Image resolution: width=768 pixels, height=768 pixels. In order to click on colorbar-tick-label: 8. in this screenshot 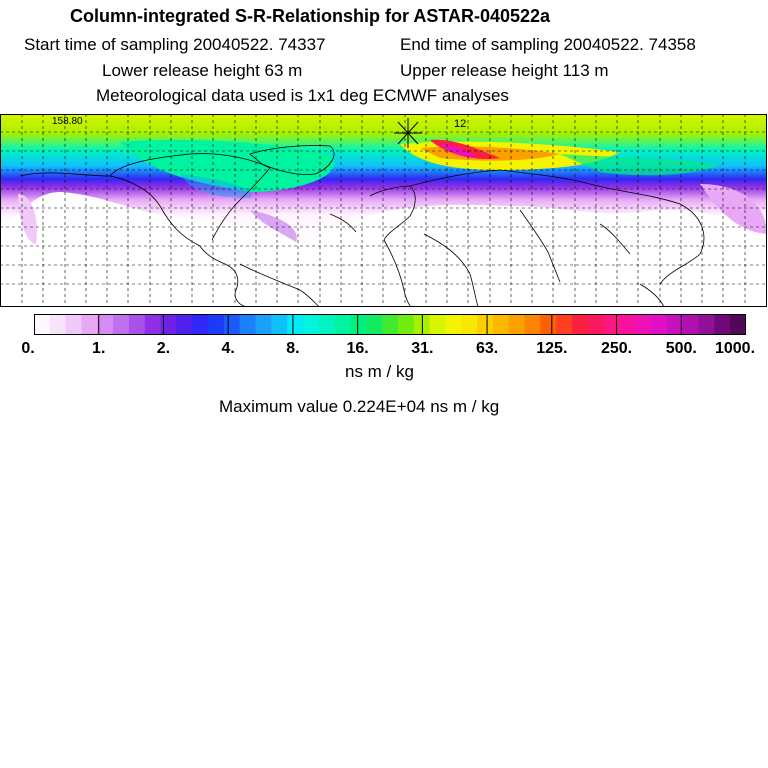, I will do `click(293, 348)`.